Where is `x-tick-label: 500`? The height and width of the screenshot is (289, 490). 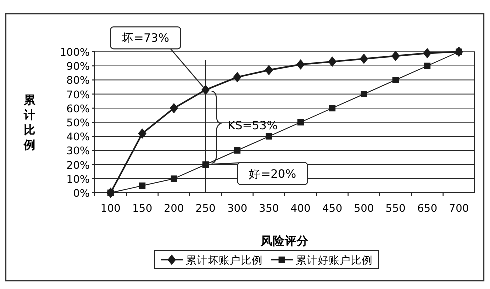 x-tick-label: 500 is located at coordinates (364, 209).